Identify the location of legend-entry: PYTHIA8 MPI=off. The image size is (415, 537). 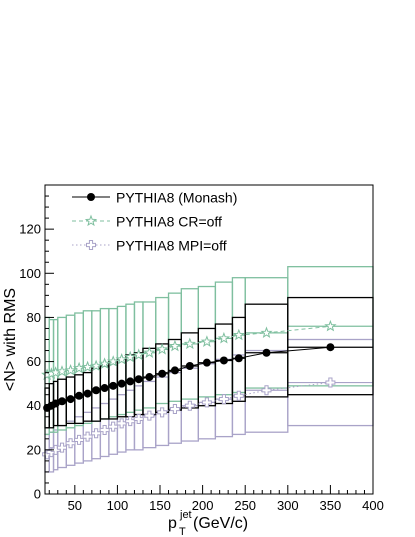
(149, 246).